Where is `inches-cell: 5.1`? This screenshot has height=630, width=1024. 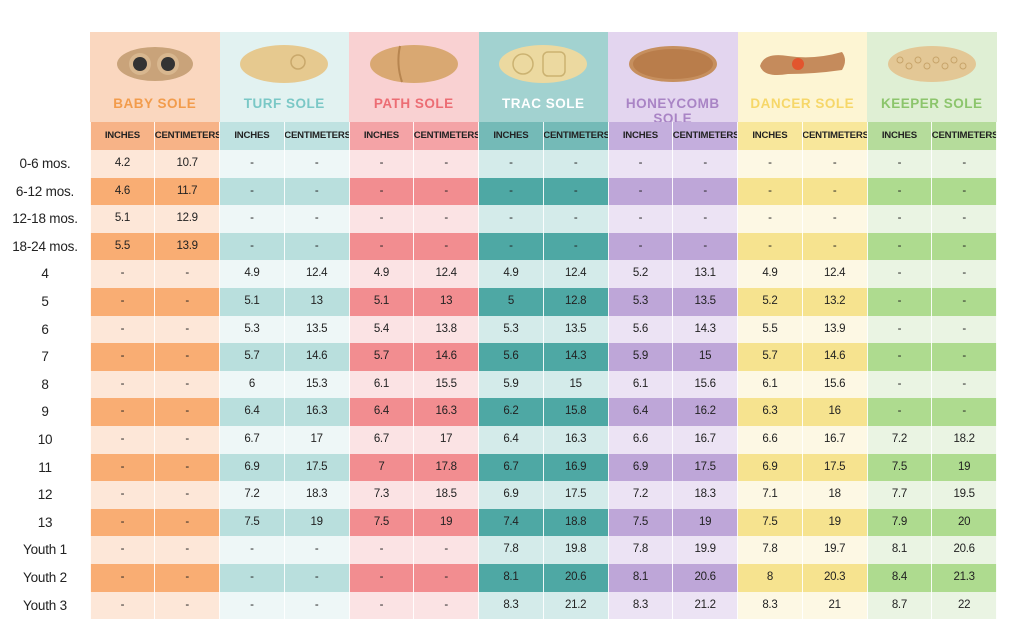
inches-cell: 5.1 is located at coordinates (122, 219).